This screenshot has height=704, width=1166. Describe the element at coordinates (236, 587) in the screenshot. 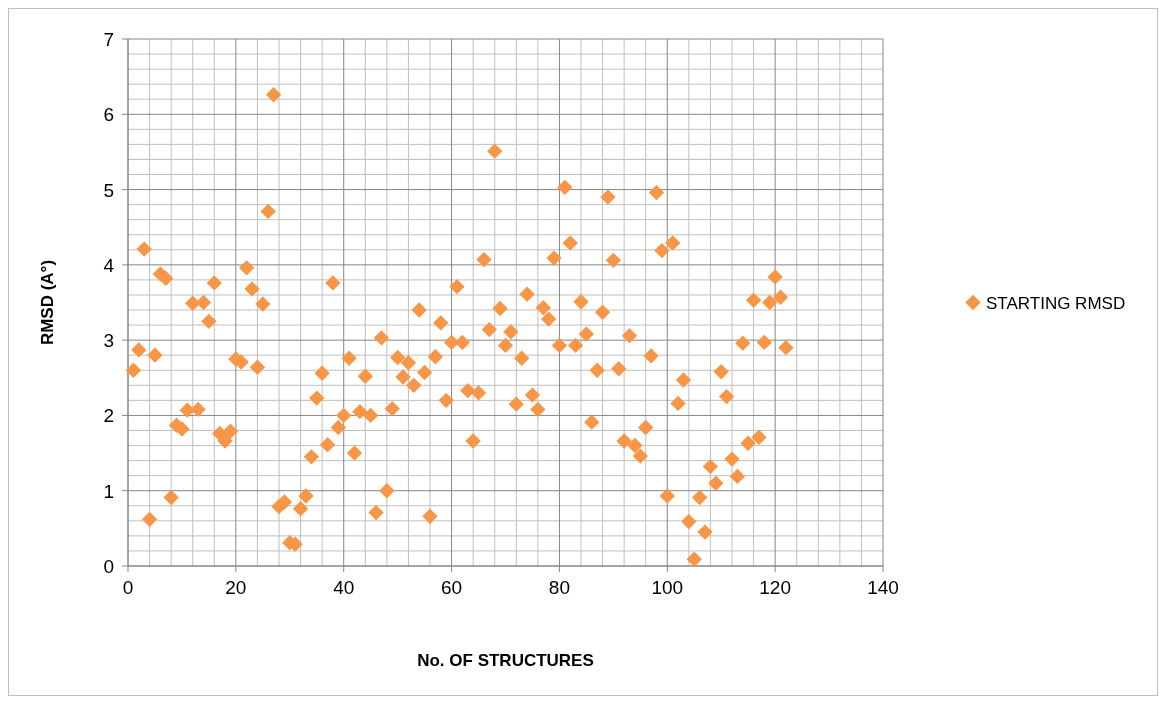

I see `x-tick-label: 20` at that location.